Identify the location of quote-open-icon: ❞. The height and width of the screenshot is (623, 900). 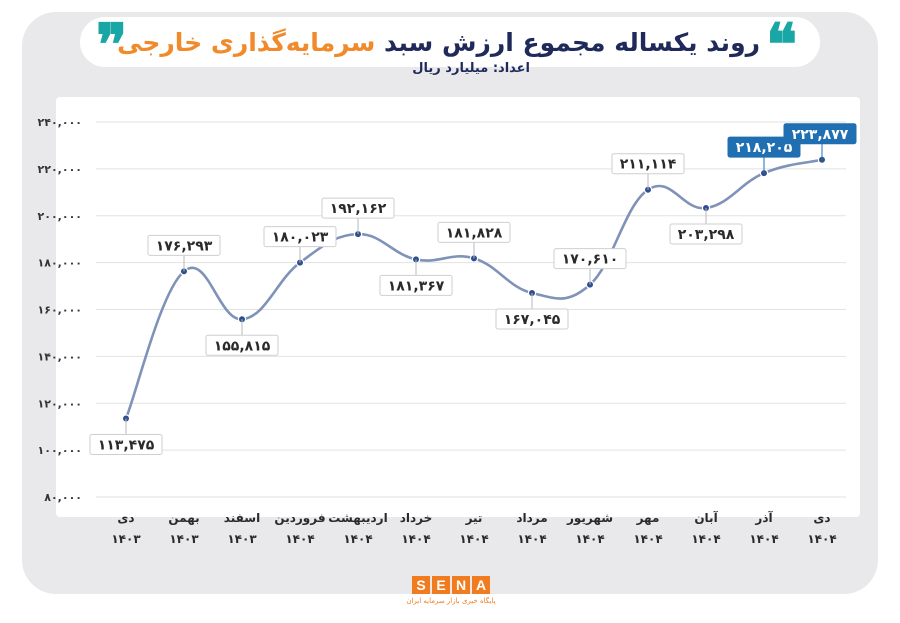
(112, 45).